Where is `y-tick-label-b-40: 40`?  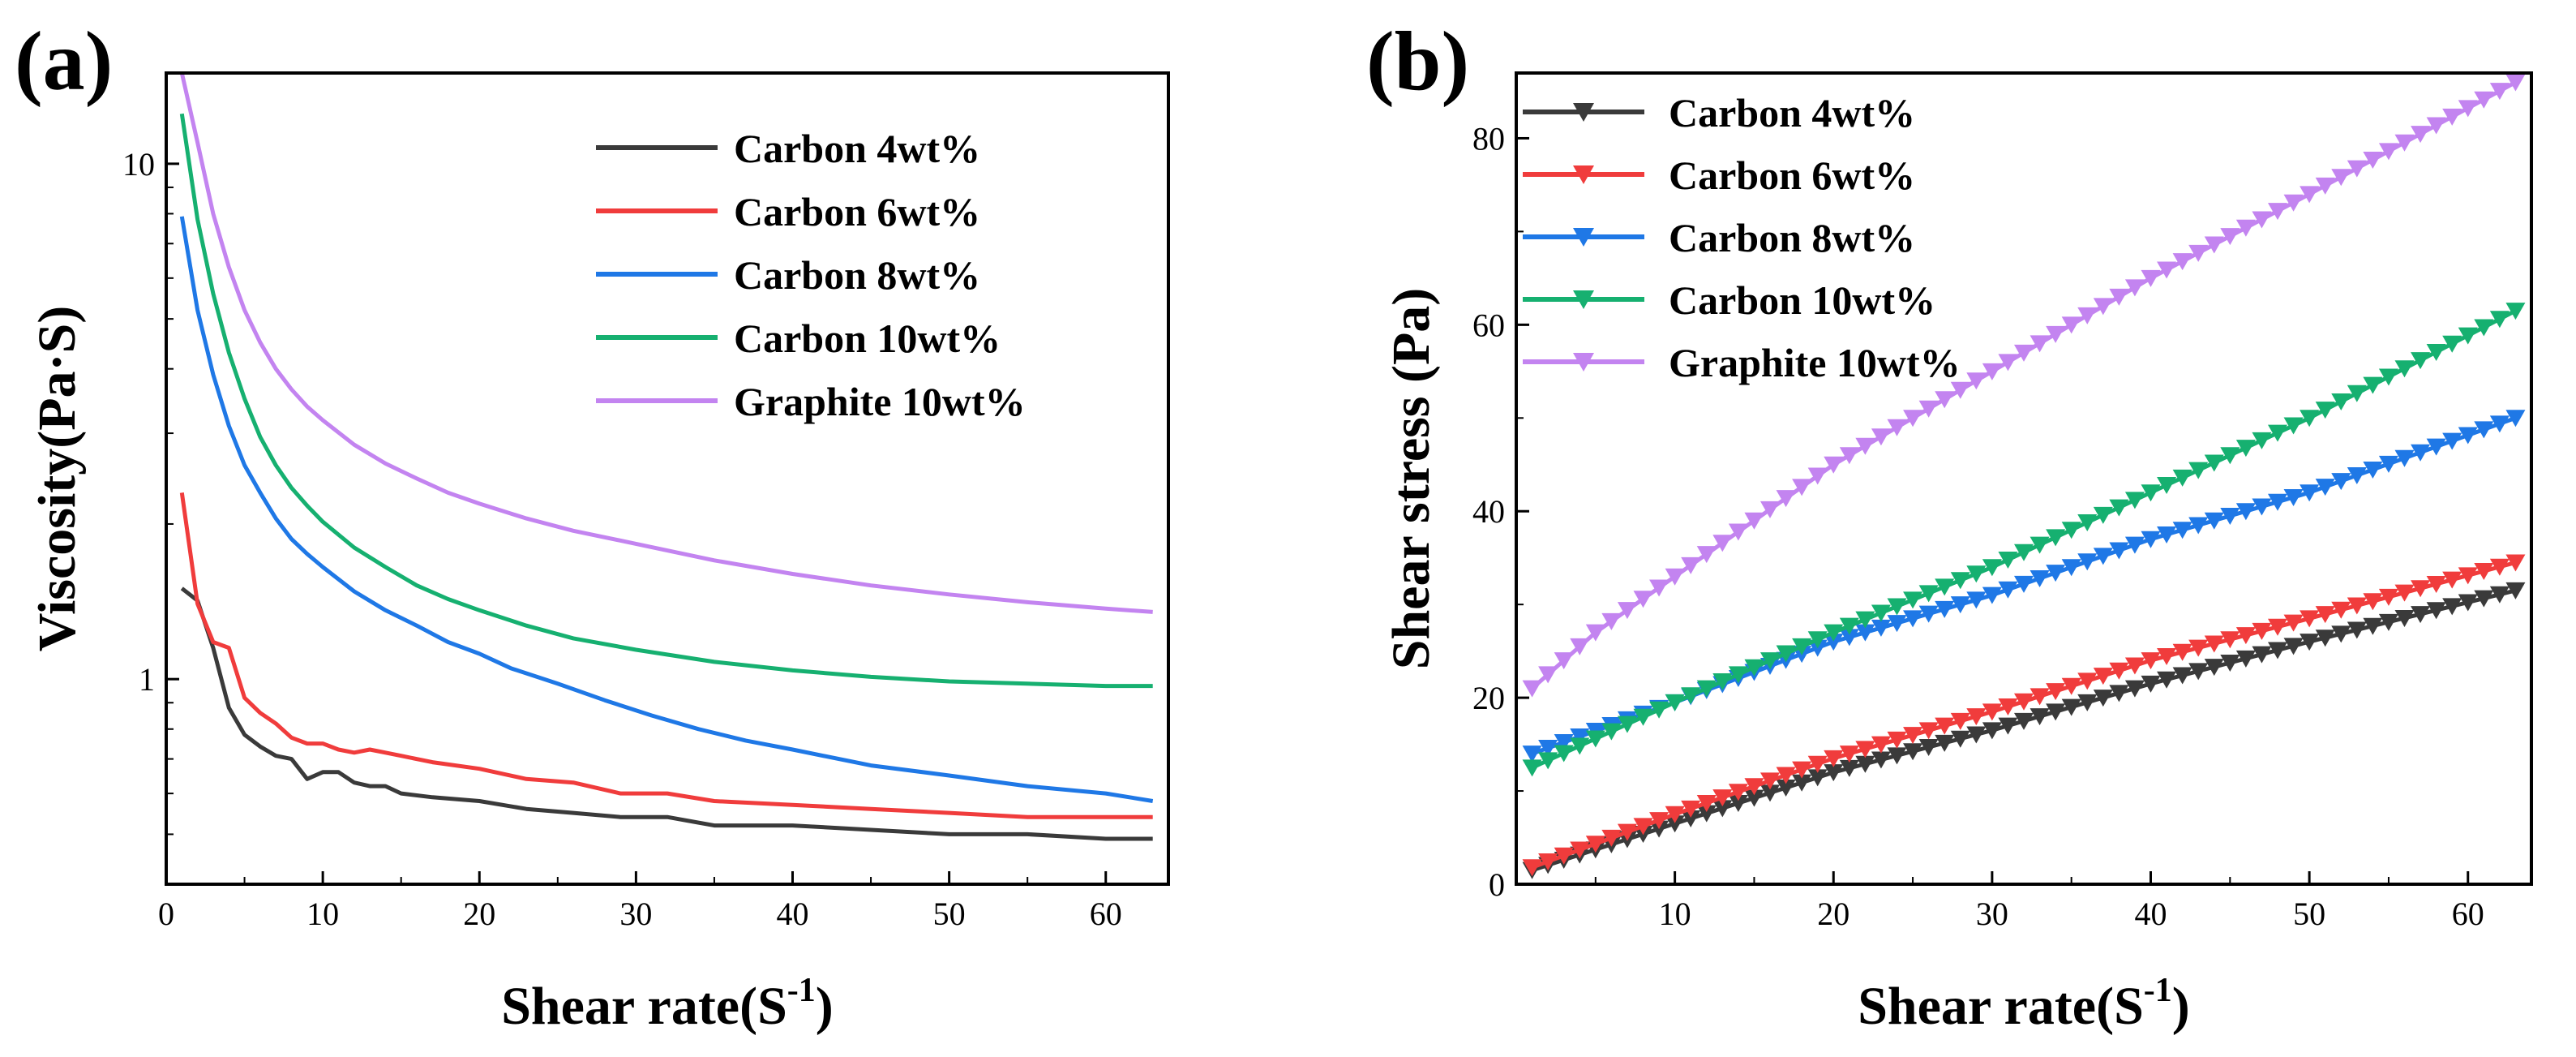
y-tick-label-b-40: 40 is located at coordinates (1488, 511).